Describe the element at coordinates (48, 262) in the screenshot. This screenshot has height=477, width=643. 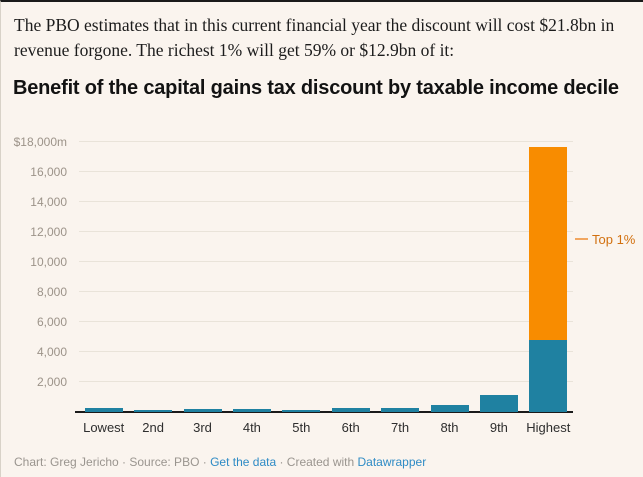
I see `y-tick-label: 10,000` at that location.